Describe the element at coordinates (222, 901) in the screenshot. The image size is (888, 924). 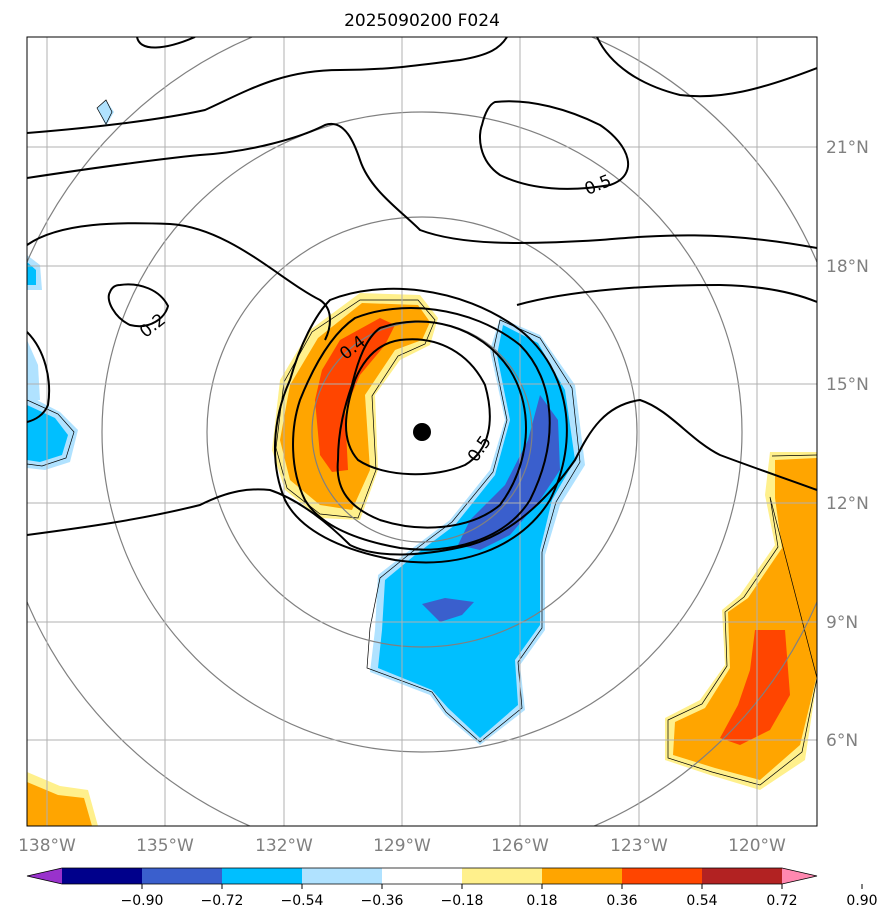
I see `colorbar-tick-label: −0.72` at that location.